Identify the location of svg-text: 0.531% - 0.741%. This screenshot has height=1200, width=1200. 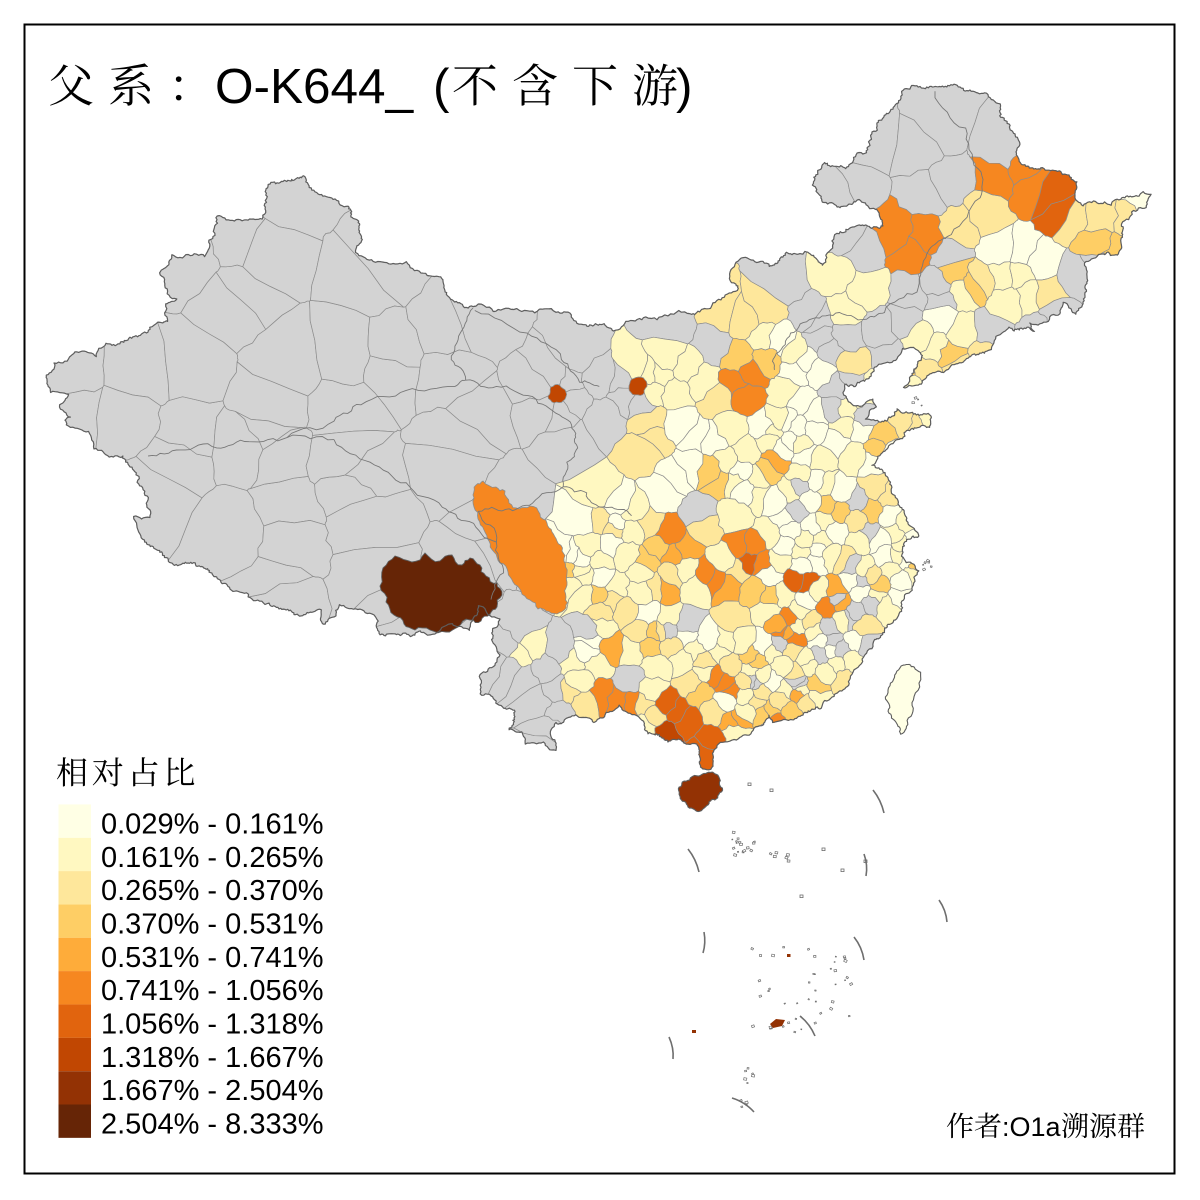
(212, 958).